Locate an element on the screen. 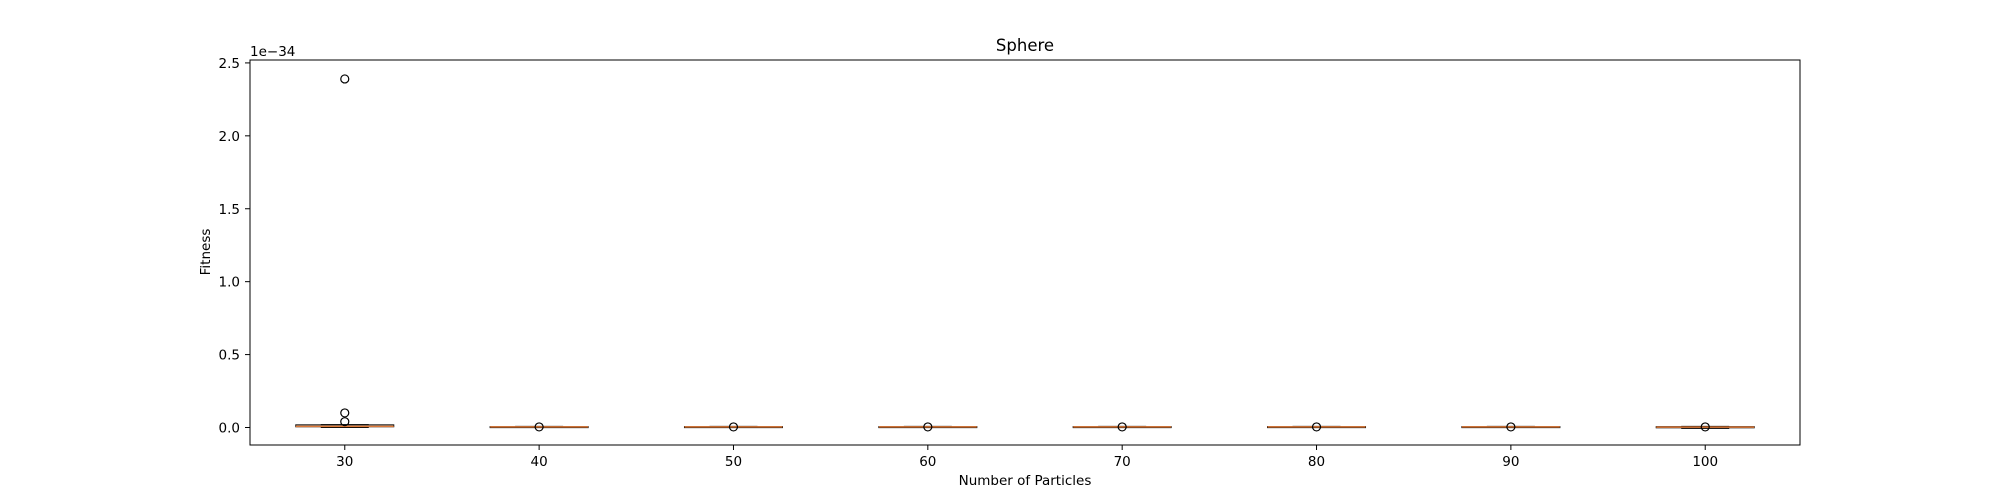 Image resolution: width=2000 pixels, height=500 pixels. x-axis-label: Number of Particles is located at coordinates (1025, 481).